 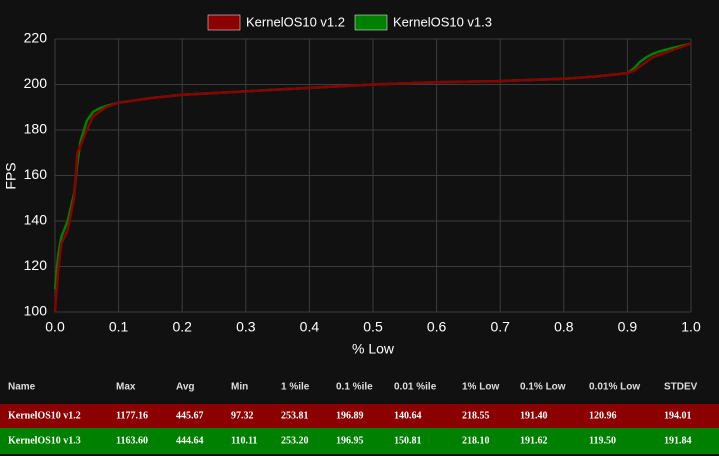 I want to click on table-header: Avg, so click(x=185, y=387).